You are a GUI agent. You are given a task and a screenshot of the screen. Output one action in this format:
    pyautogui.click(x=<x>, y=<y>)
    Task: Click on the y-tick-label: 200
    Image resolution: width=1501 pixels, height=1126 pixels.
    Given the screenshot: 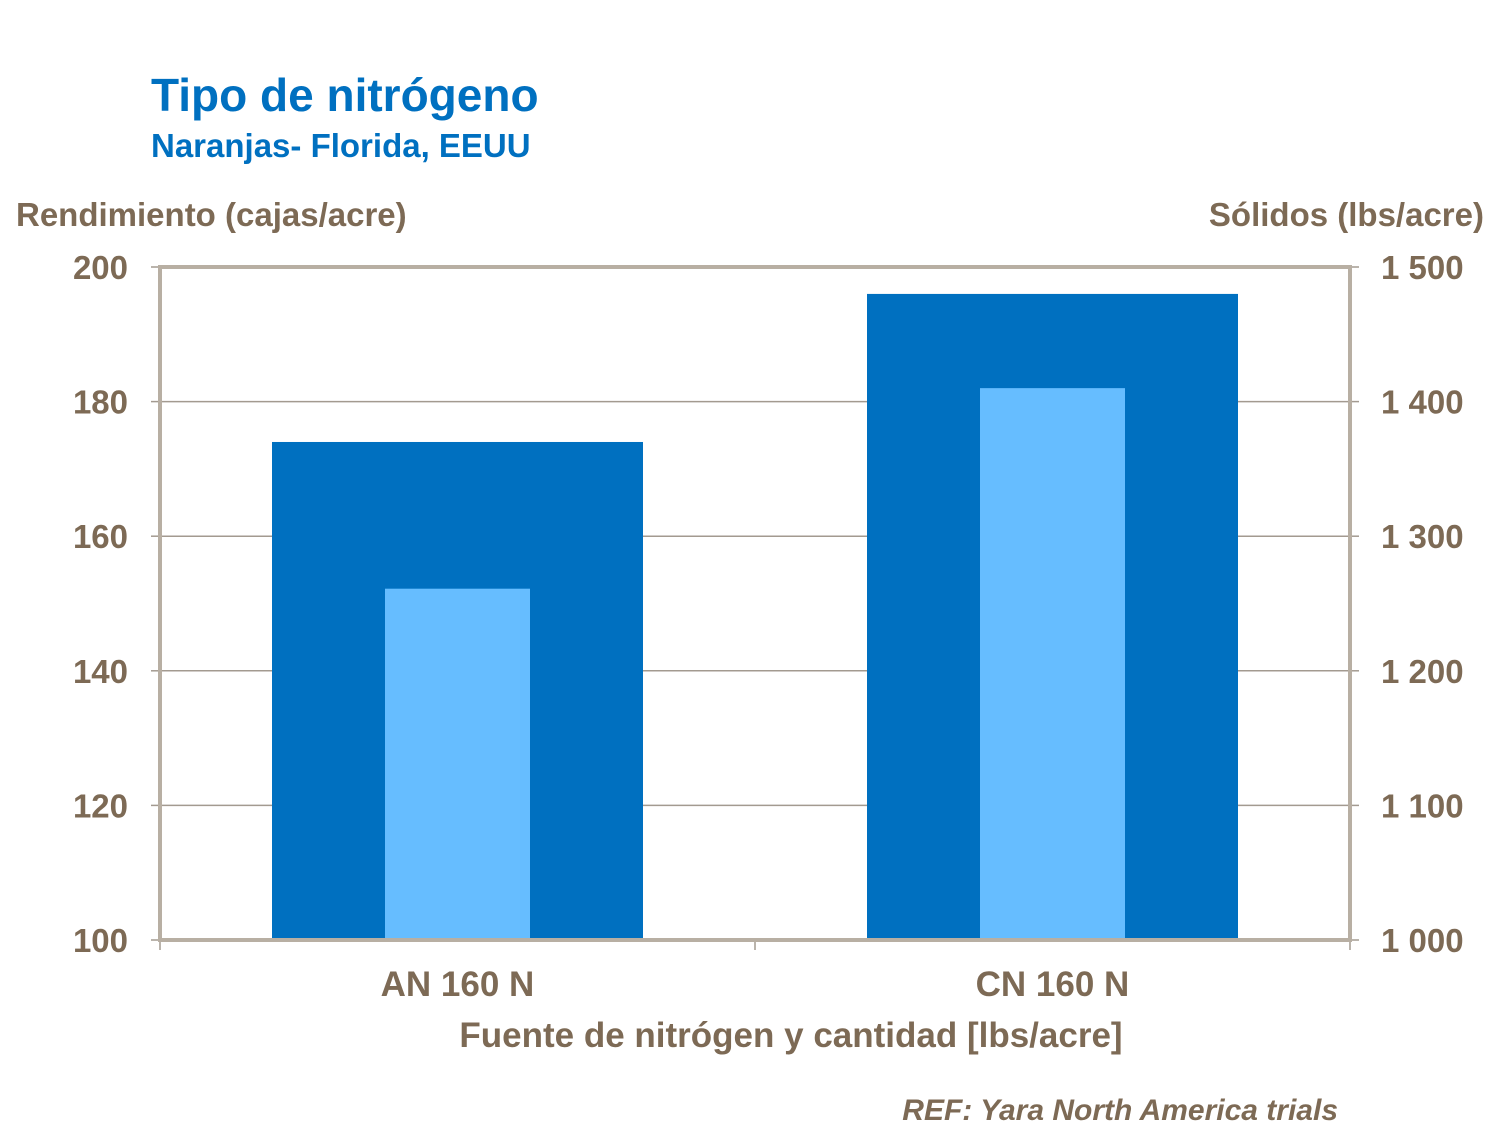 What is the action you would take?
    pyautogui.click(x=100, y=267)
    